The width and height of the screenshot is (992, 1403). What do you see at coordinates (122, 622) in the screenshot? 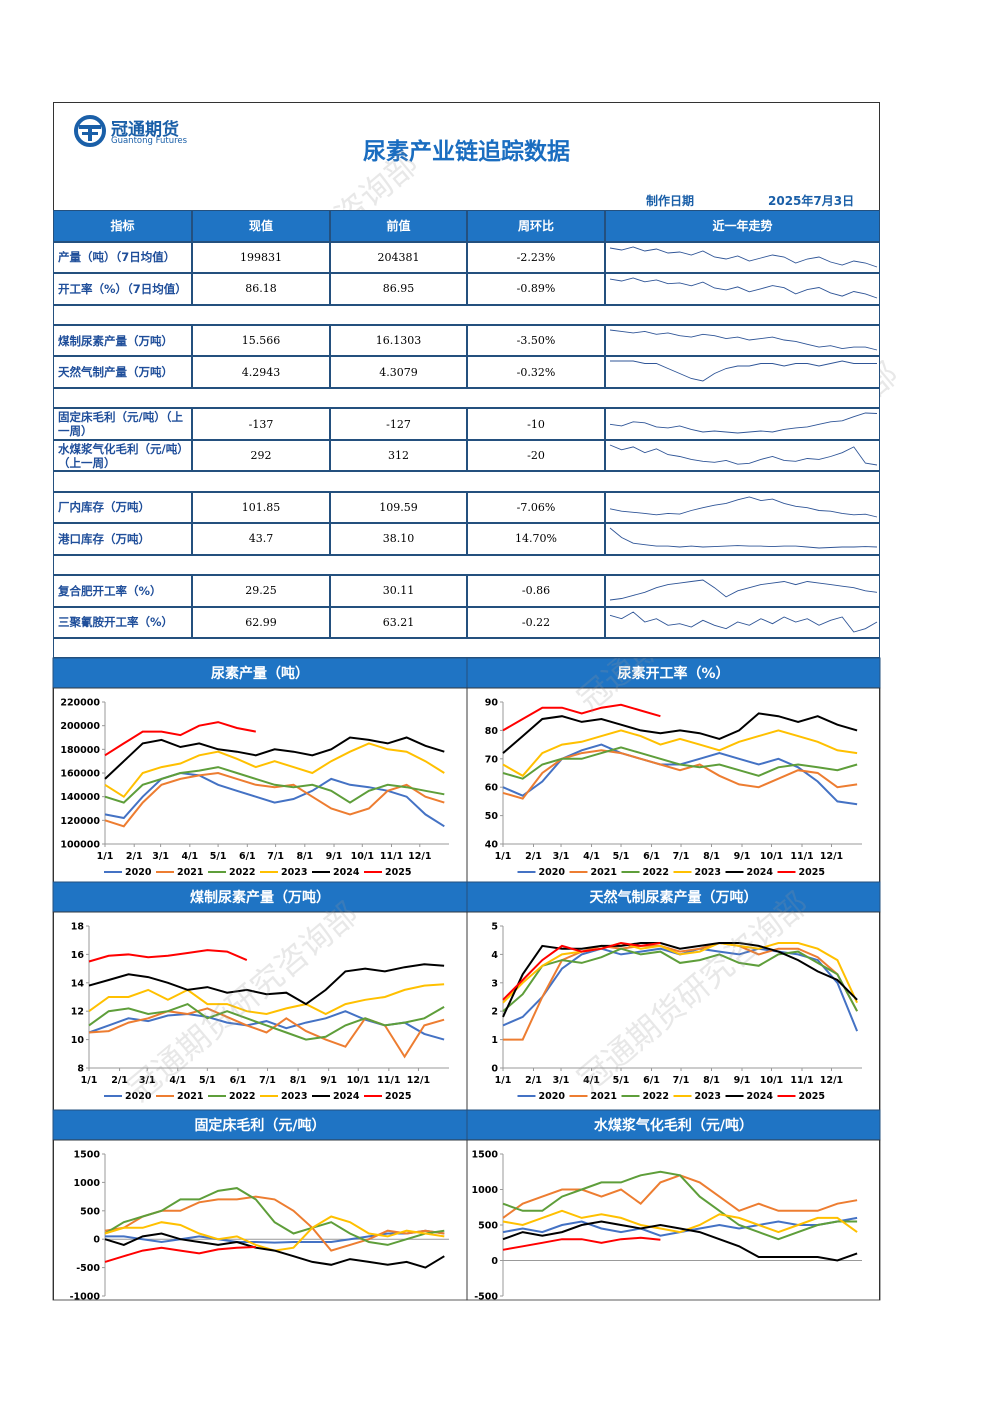
I see `indicator-label: 三聚氰胺开工率（%）` at bounding box center [122, 622].